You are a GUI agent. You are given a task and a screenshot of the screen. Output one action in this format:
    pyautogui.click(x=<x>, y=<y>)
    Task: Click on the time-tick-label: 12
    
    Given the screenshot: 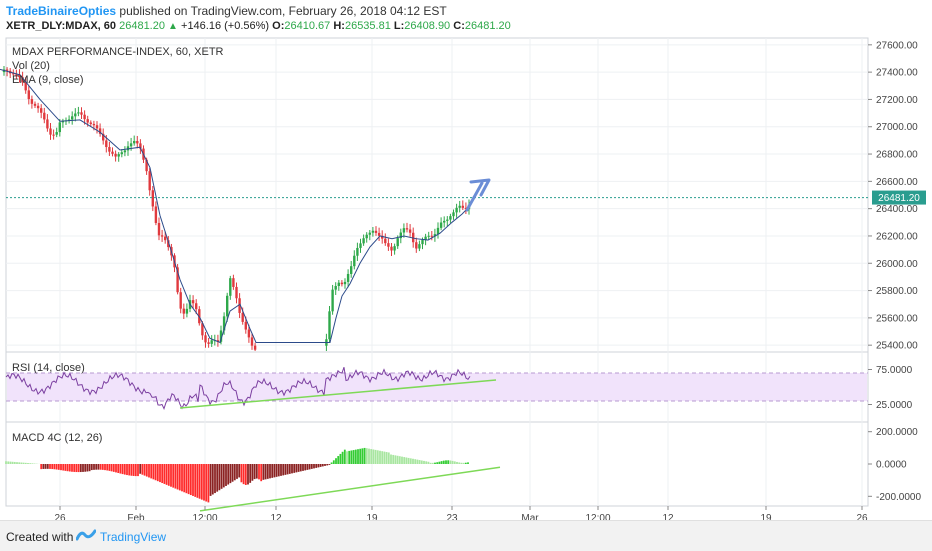 What is the action you would take?
    pyautogui.click(x=668, y=516)
    